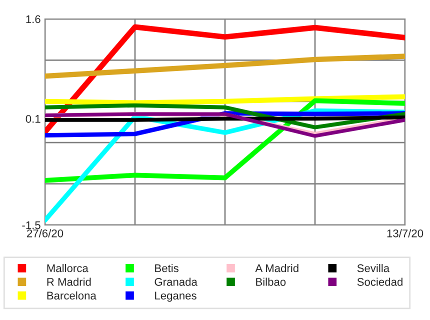 The image size is (430, 320). I want to click on x-tick-label: 13/7/20, so click(405, 233).